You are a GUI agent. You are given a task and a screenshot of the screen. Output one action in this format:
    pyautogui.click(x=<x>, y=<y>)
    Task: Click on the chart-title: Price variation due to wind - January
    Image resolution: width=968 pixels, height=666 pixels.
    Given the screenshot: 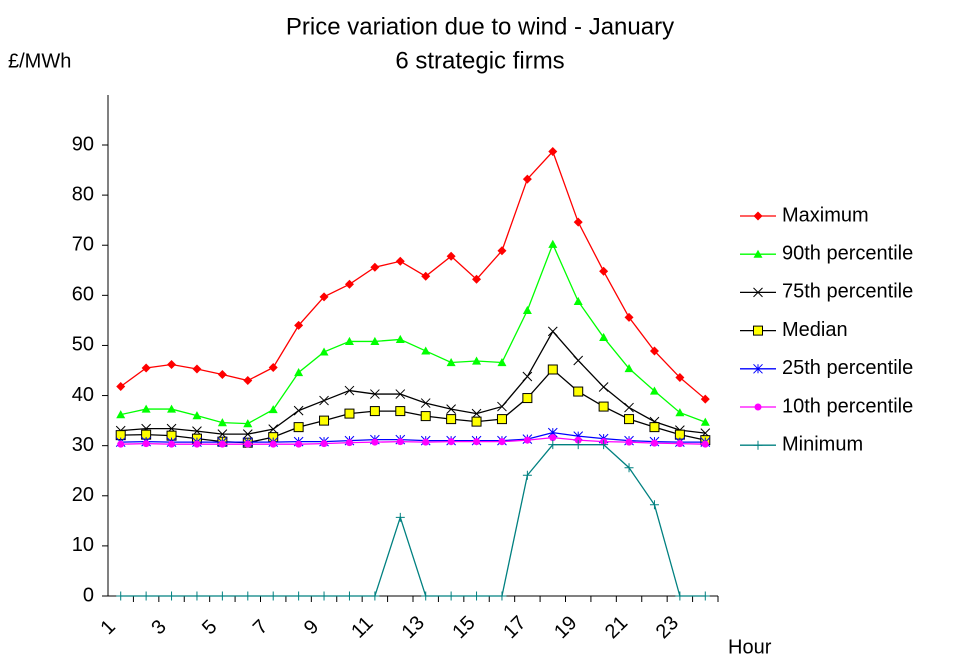 What is the action you would take?
    pyautogui.click(x=480, y=26)
    